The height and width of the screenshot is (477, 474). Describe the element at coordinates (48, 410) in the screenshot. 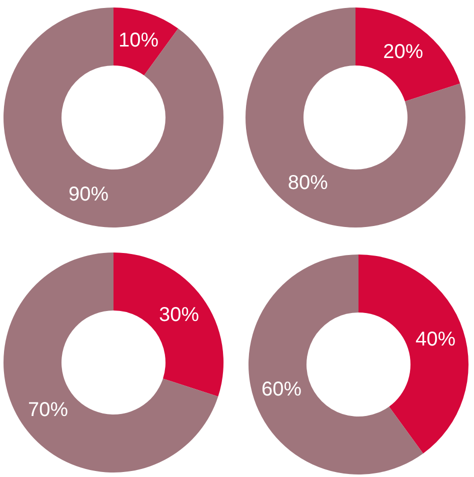

I see `data-label: 70%` at that location.